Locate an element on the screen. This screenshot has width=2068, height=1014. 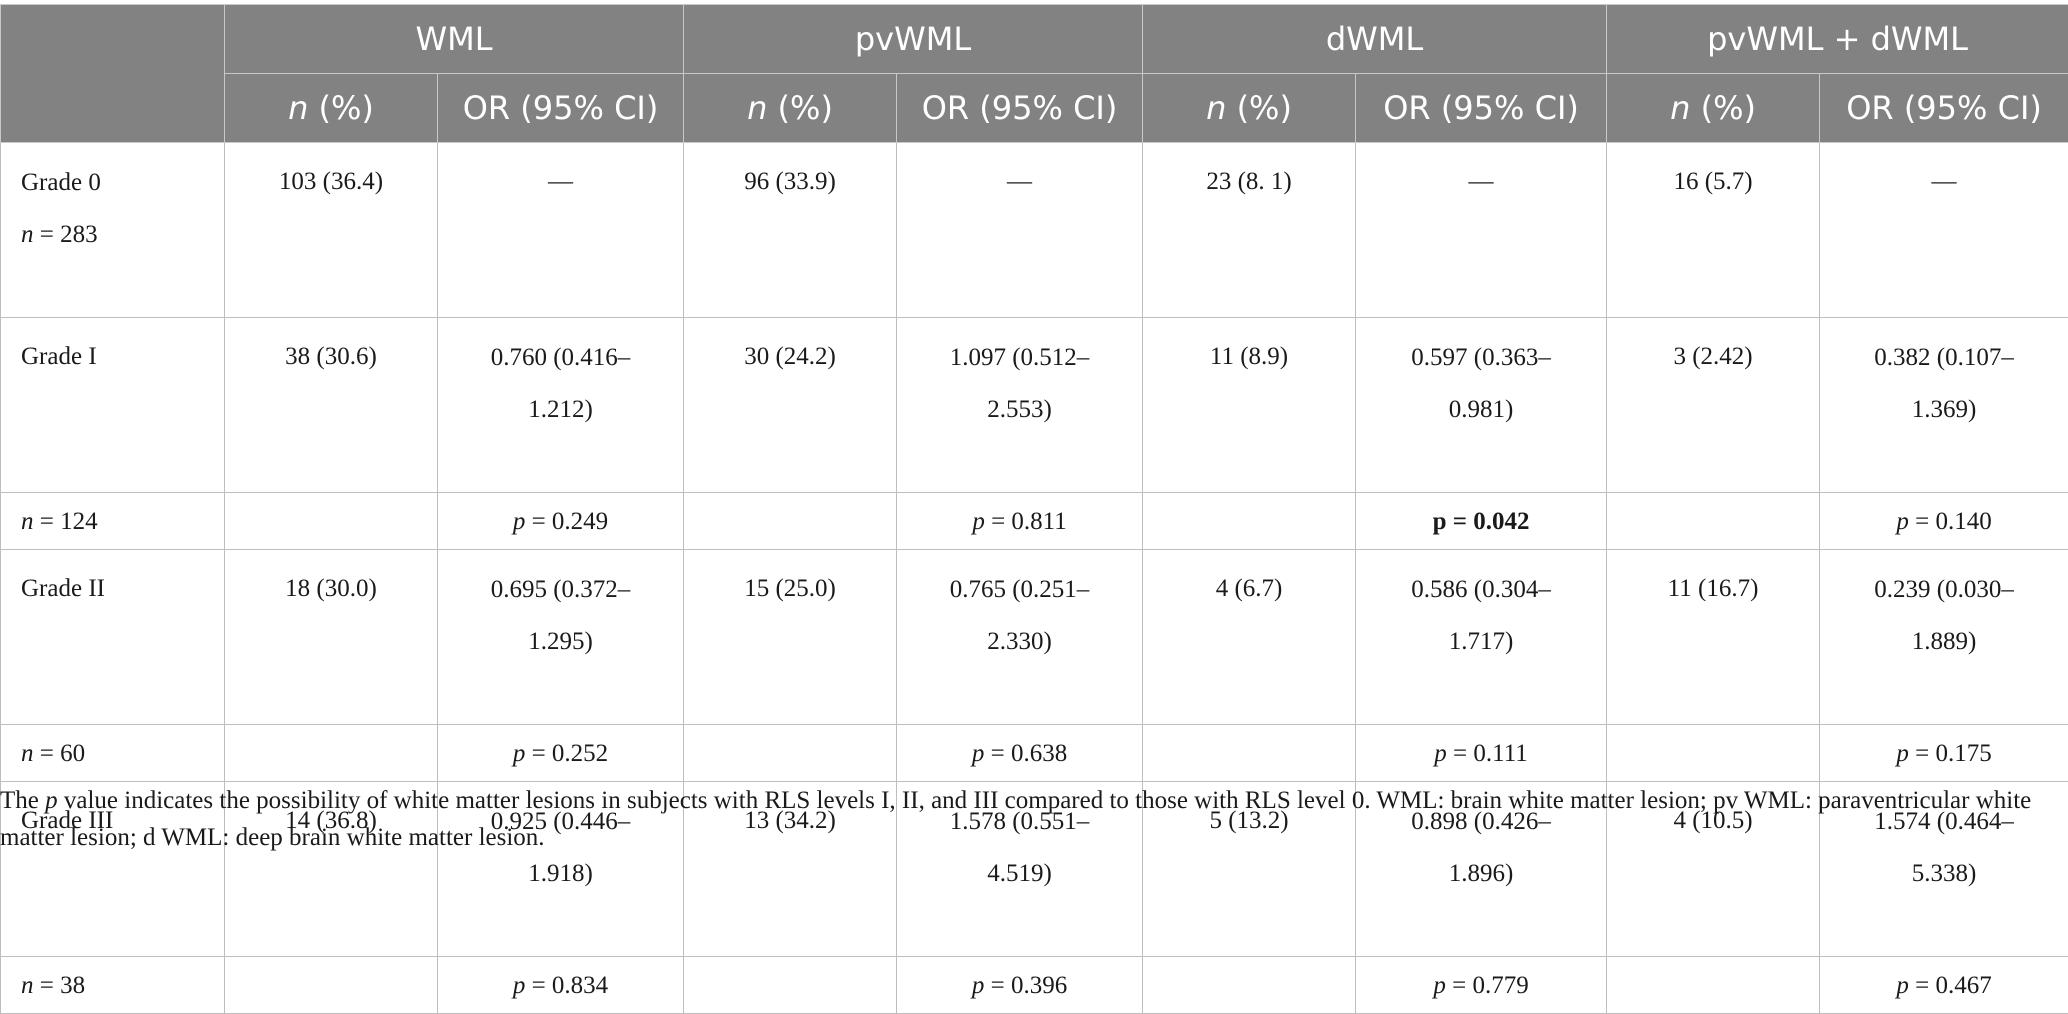
cell-pct: 30 (24.2) is located at coordinates (790, 405).